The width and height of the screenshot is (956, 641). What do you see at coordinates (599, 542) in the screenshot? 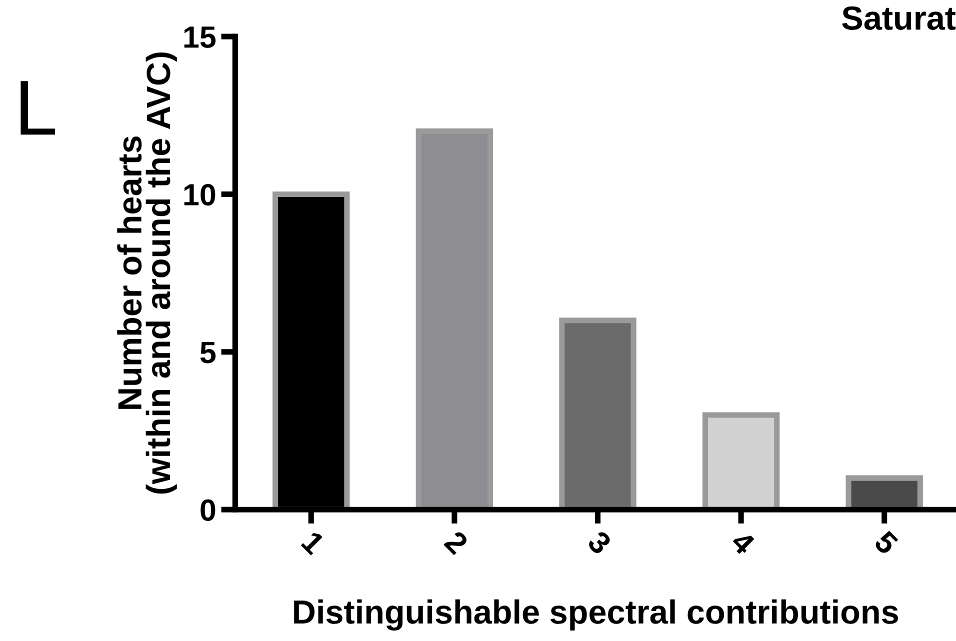
I see `x-tick-label: 3` at bounding box center [599, 542].